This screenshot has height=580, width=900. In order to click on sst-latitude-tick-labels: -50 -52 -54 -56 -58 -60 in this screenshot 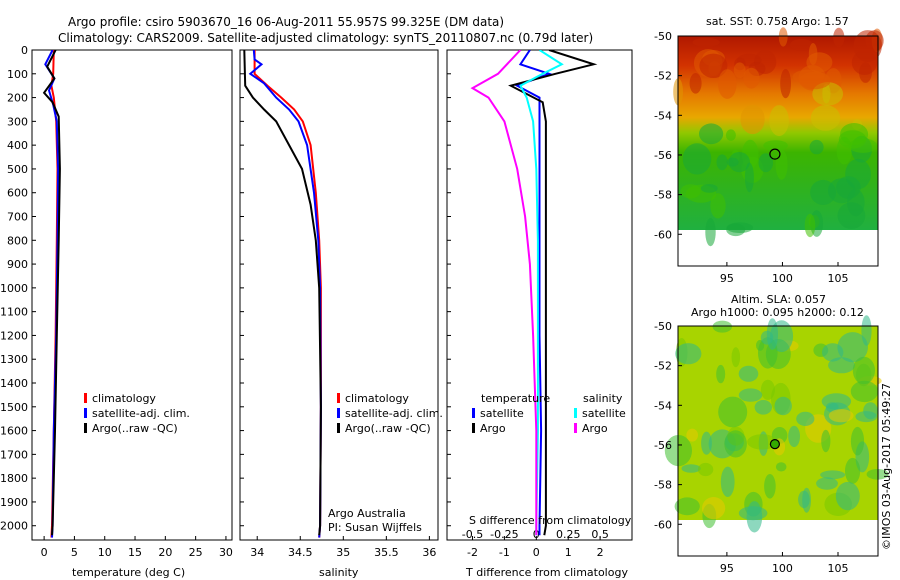, I will do `click(668, 135)`.